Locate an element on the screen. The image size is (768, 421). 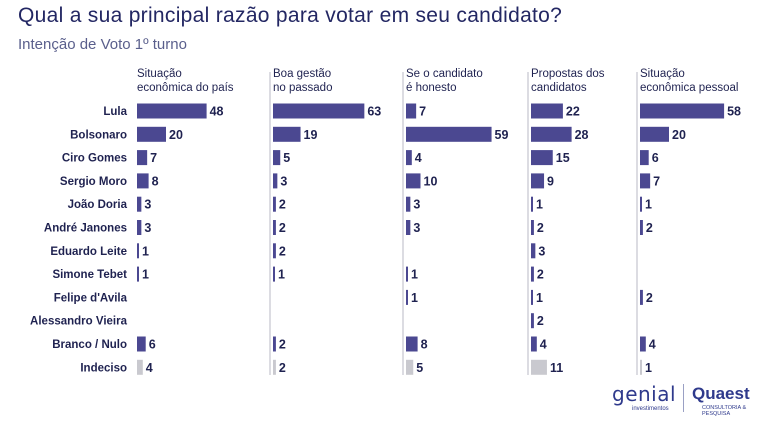
row-label: João Doria is located at coordinates (98, 205).